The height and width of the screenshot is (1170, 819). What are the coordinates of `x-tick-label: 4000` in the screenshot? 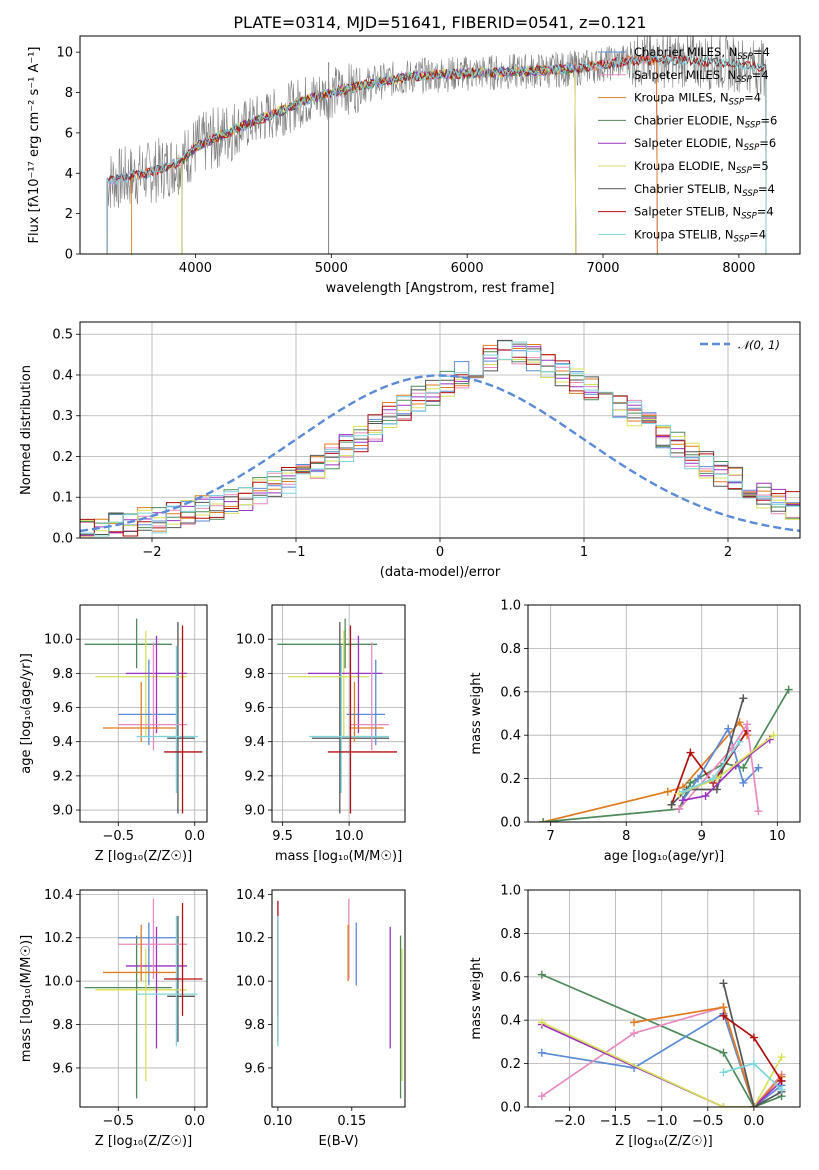 It's located at (195, 268).